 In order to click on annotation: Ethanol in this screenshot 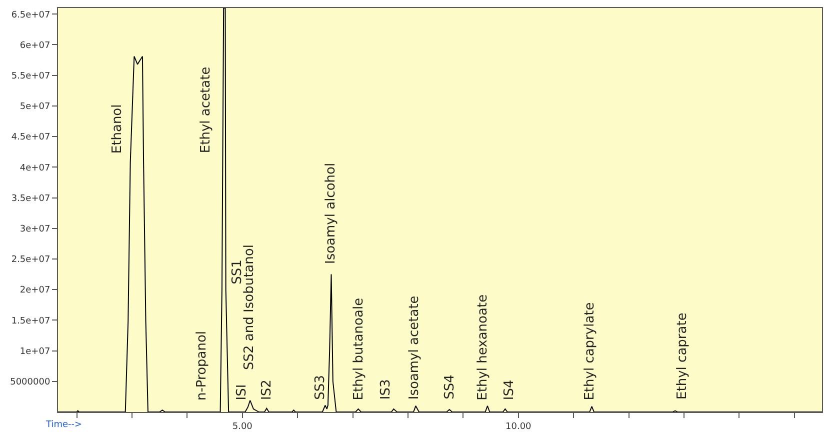, I will do `click(118, 129)`.